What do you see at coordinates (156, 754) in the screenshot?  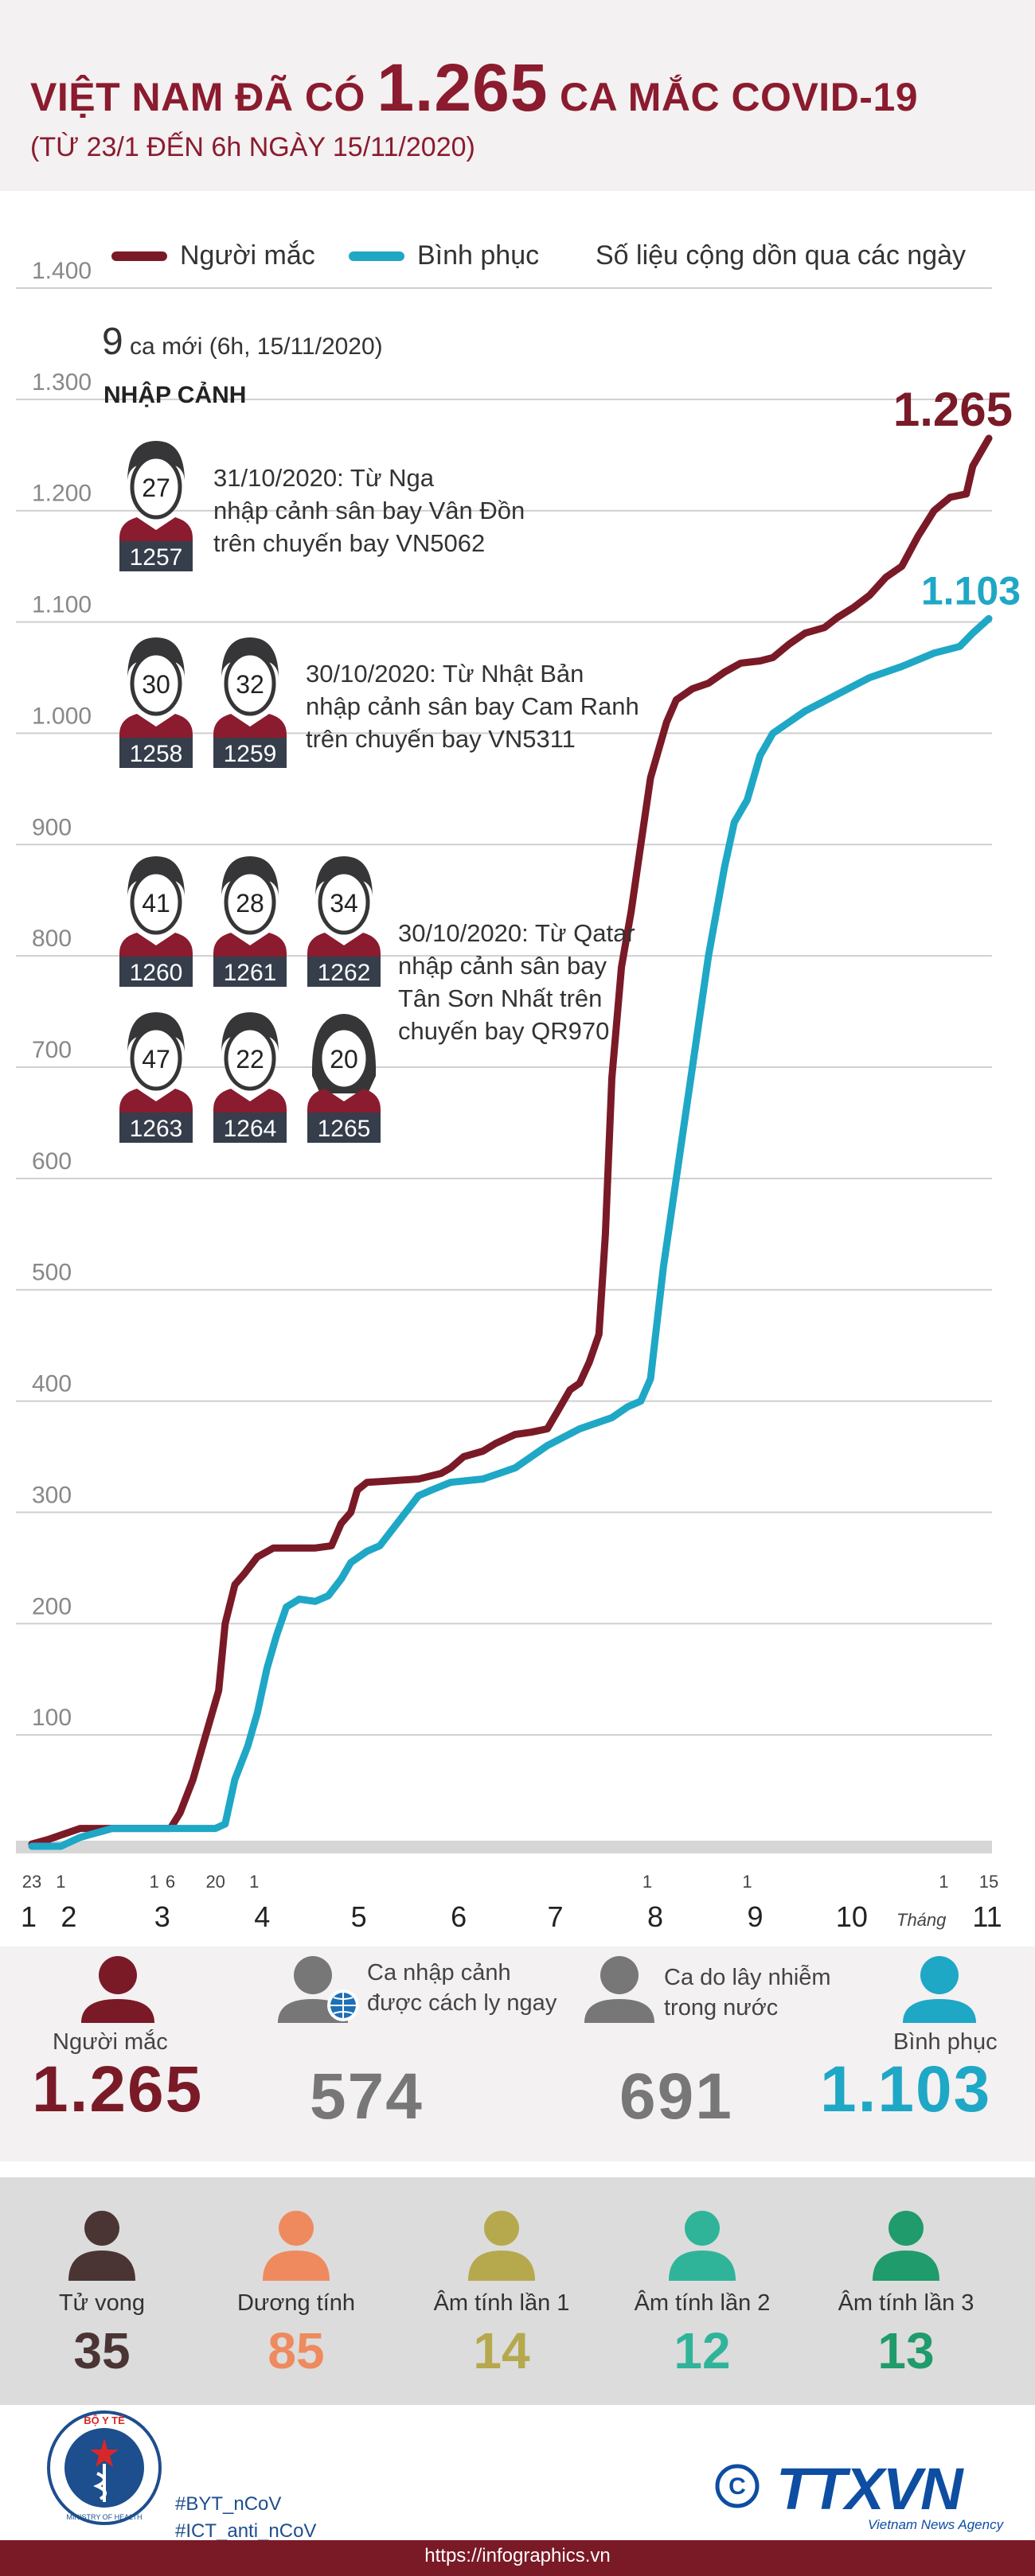 I see `patient-id: 1258` at bounding box center [156, 754].